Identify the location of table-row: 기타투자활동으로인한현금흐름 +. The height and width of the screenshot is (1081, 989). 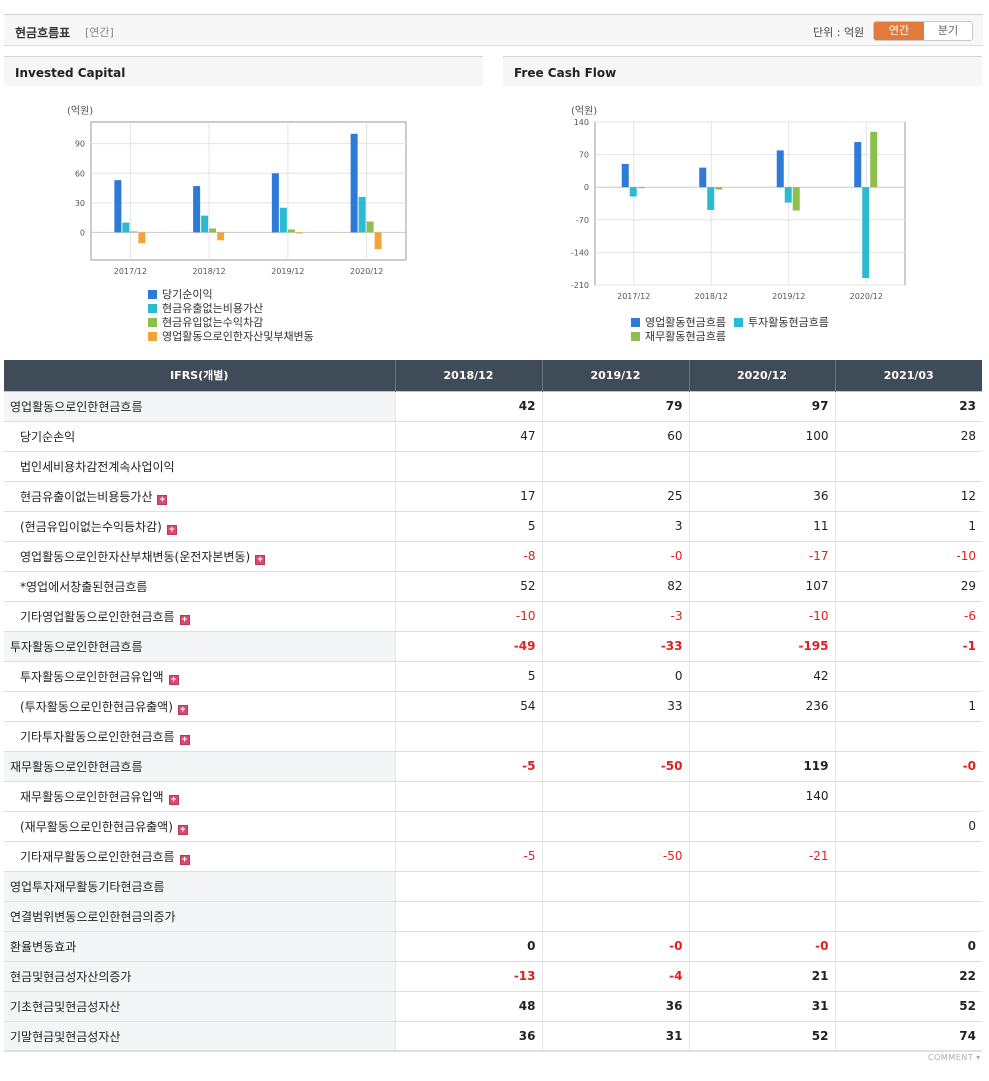
(493, 736).